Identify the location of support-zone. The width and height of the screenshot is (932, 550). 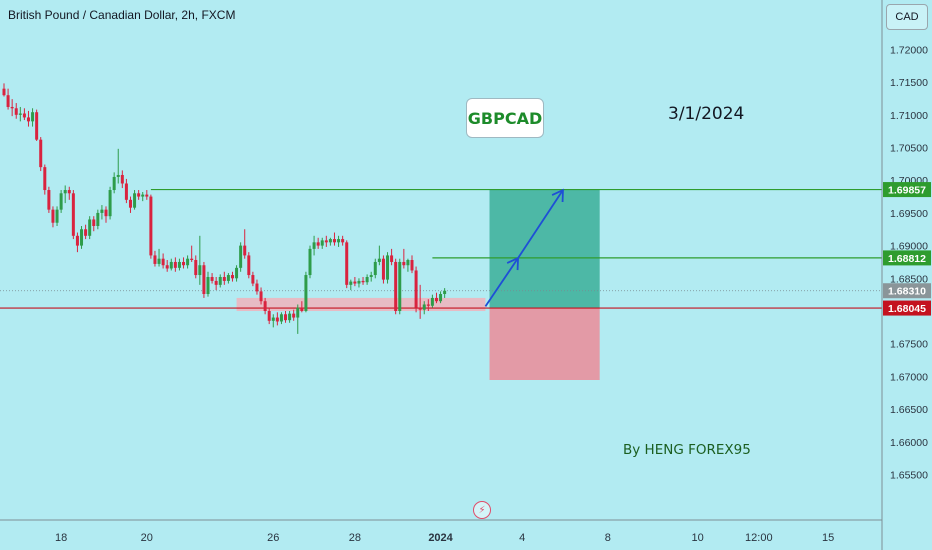
(361, 304).